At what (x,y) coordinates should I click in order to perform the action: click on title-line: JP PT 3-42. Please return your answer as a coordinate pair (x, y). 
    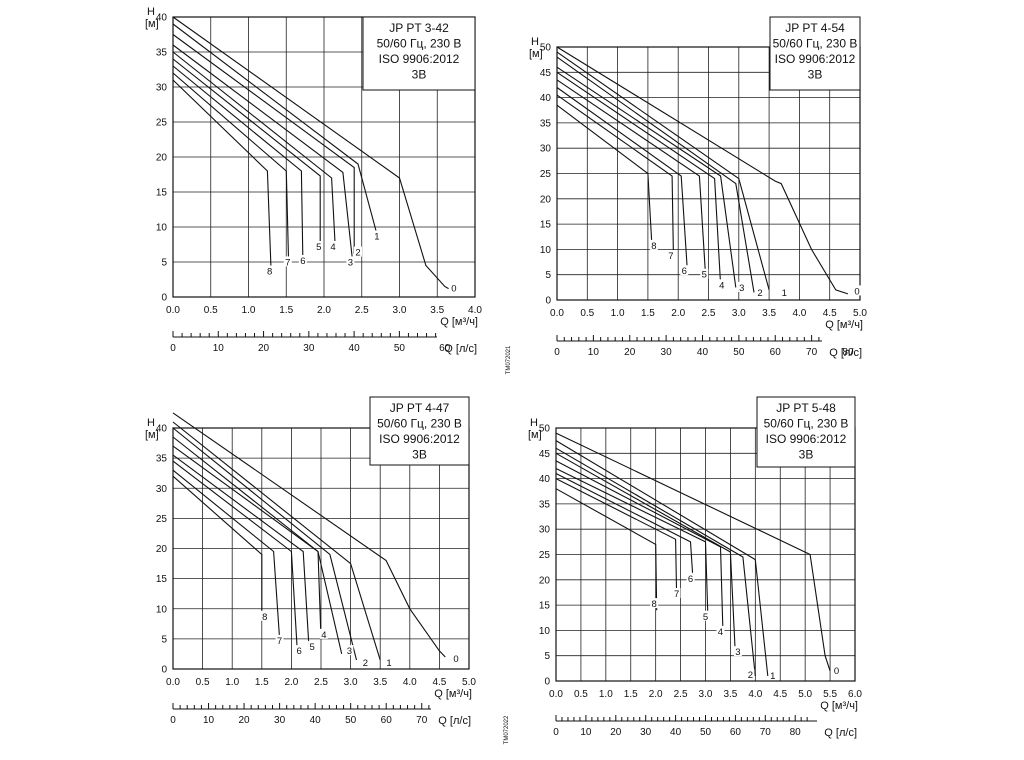
    Looking at the image, I should click on (419, 28).